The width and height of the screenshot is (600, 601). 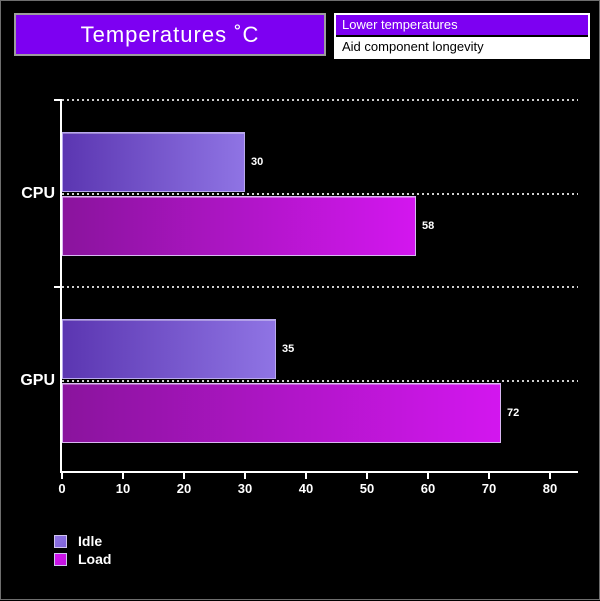 I want to click on x-axis-label-20: 20, so click(x=184, y=488).